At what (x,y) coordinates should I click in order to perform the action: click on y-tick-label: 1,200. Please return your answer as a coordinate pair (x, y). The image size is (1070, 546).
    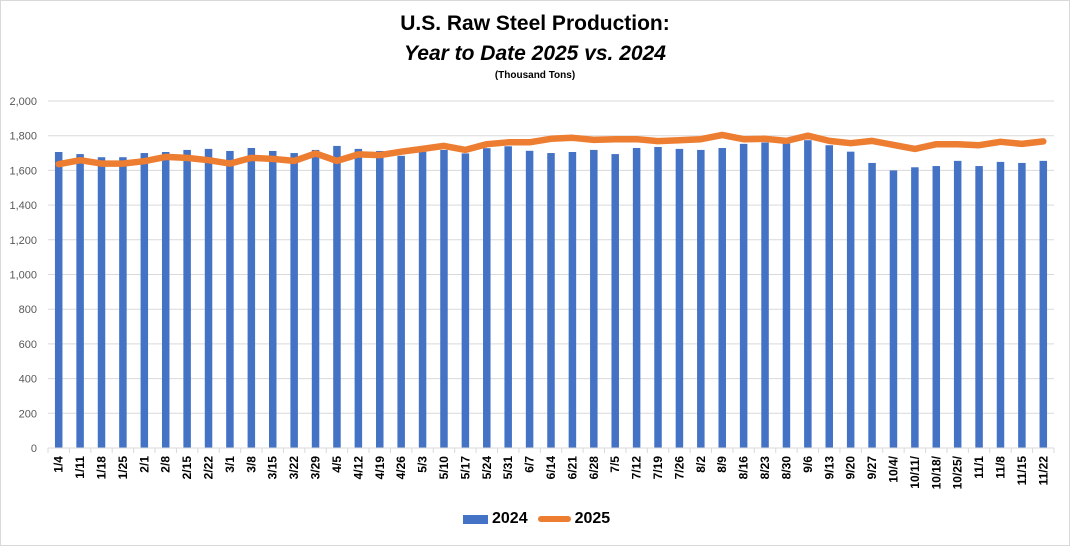
    Looking at the image, I should click on (23, 241).